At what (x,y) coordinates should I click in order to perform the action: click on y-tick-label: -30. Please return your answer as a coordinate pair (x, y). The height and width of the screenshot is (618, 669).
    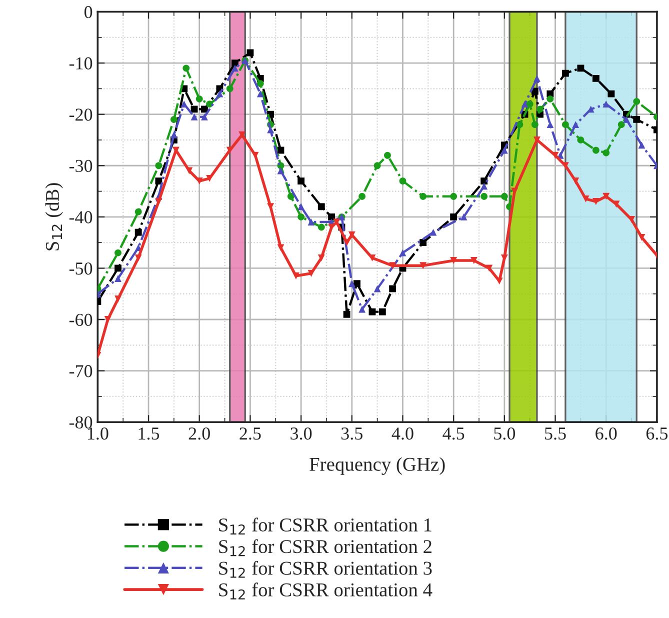
    Looking at the image, I should click on (80, 166).